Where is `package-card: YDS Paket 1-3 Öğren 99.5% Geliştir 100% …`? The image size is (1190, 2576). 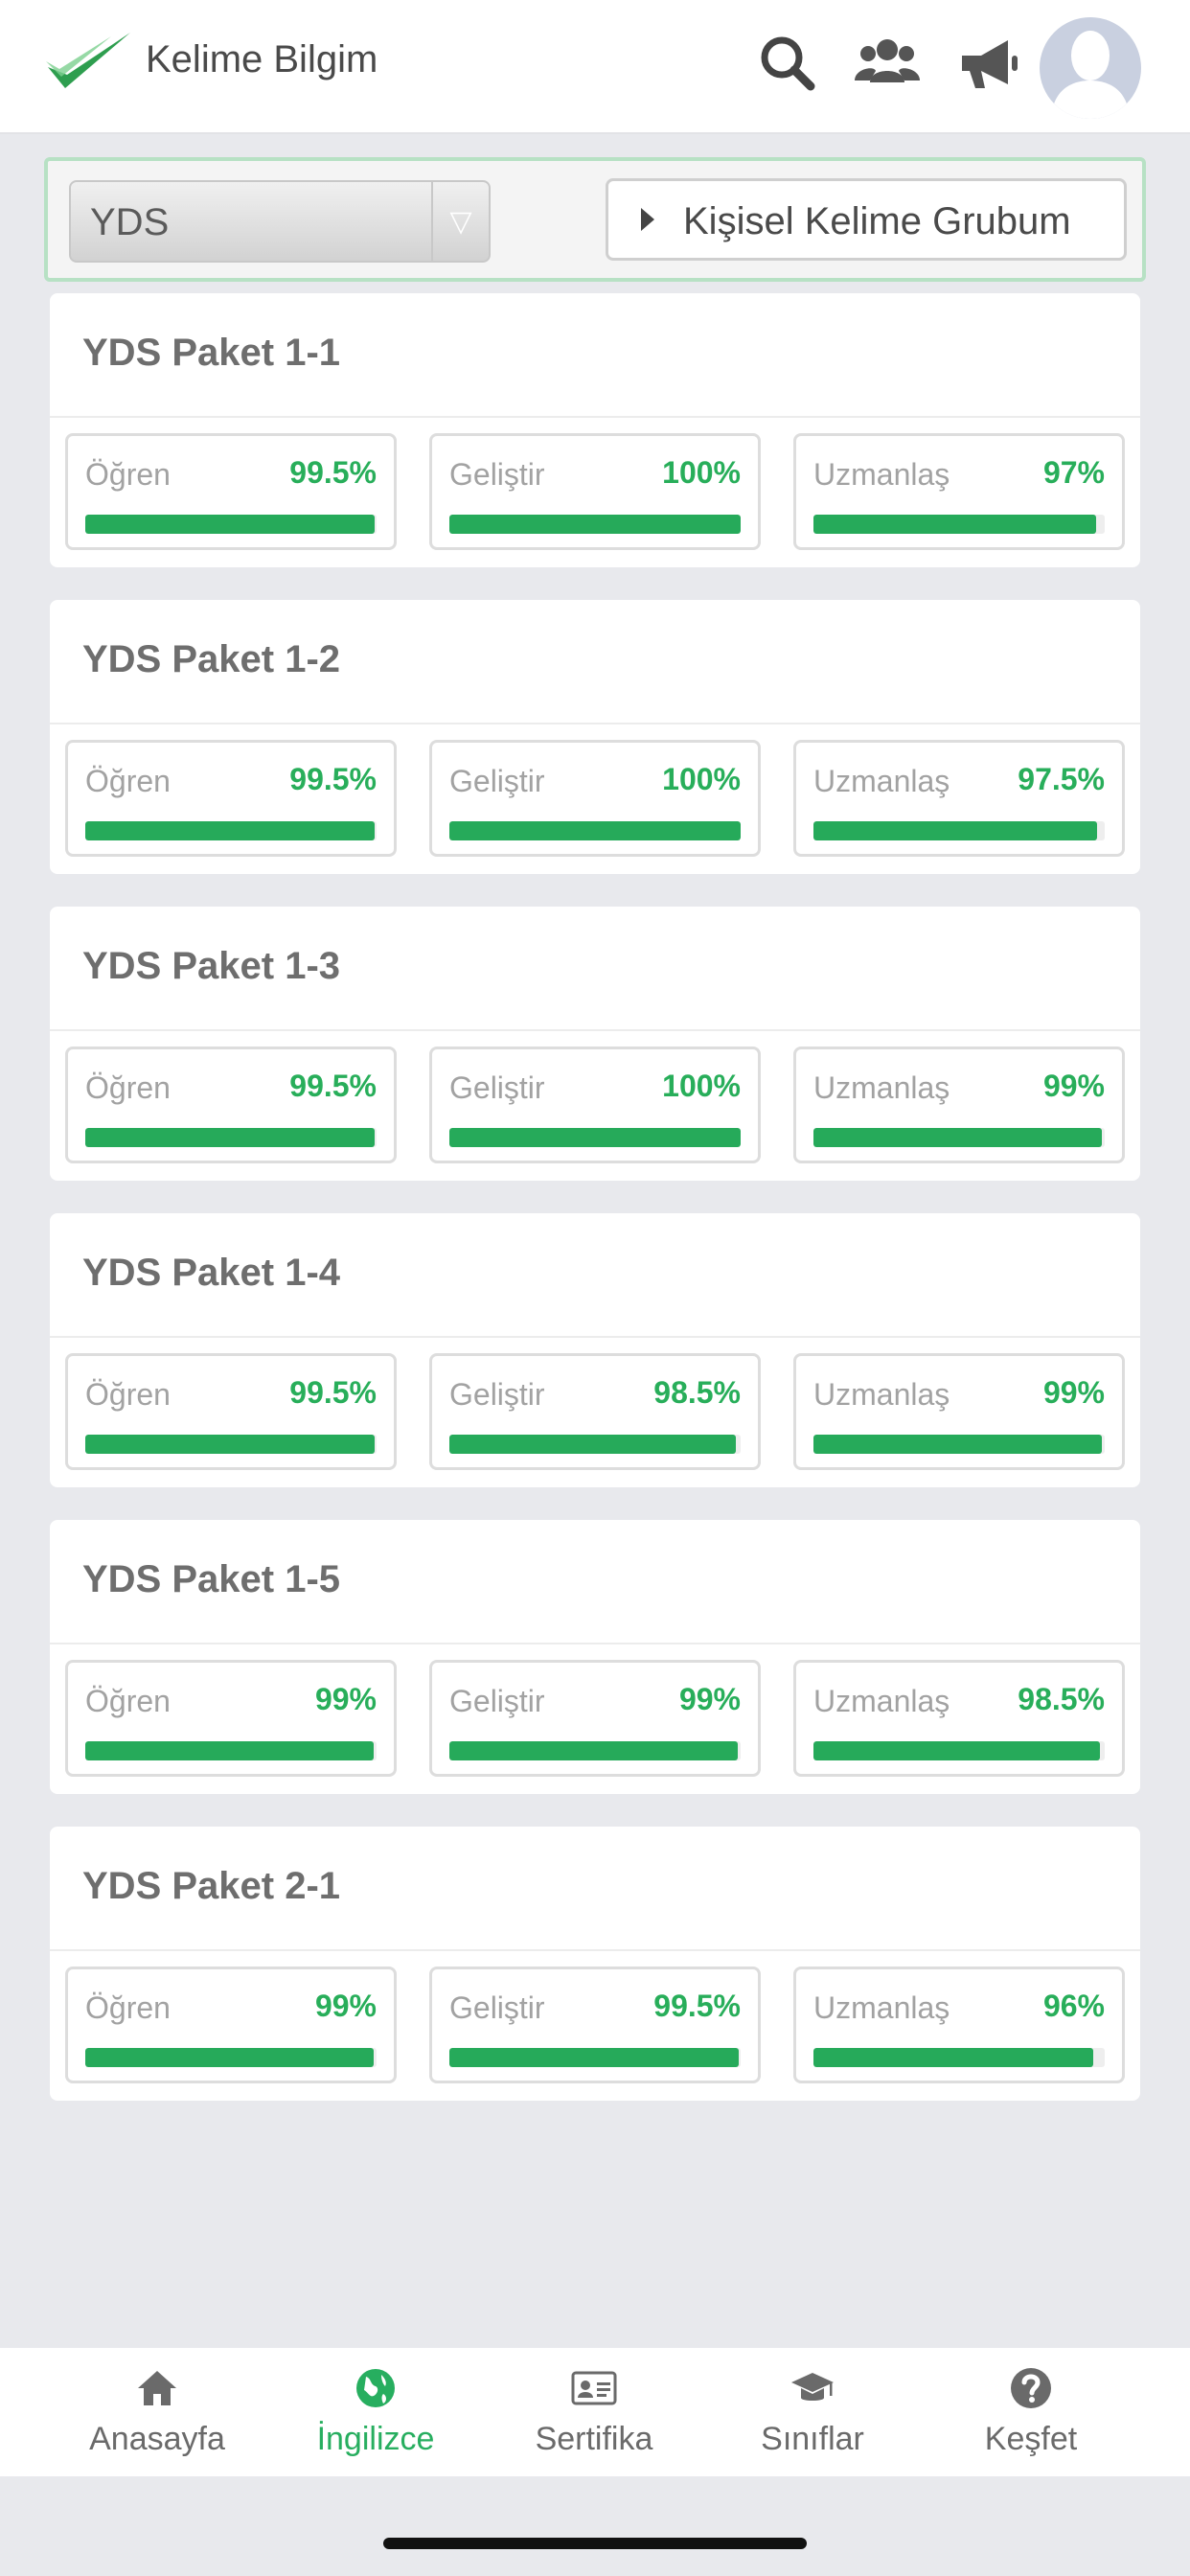 package-card: YDS Paket 1-3 Öğren 99.5% Geliştir 100% … is located at coordinates (595, 1044).